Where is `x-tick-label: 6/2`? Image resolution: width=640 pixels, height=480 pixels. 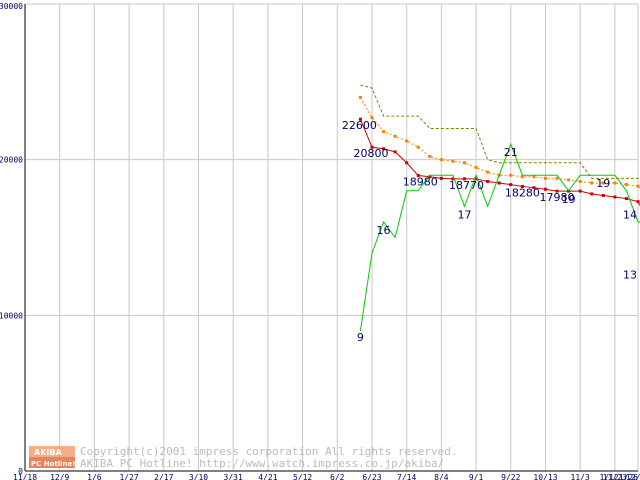 x-tick-label: 6/2 is located at coordinates (337, 476).